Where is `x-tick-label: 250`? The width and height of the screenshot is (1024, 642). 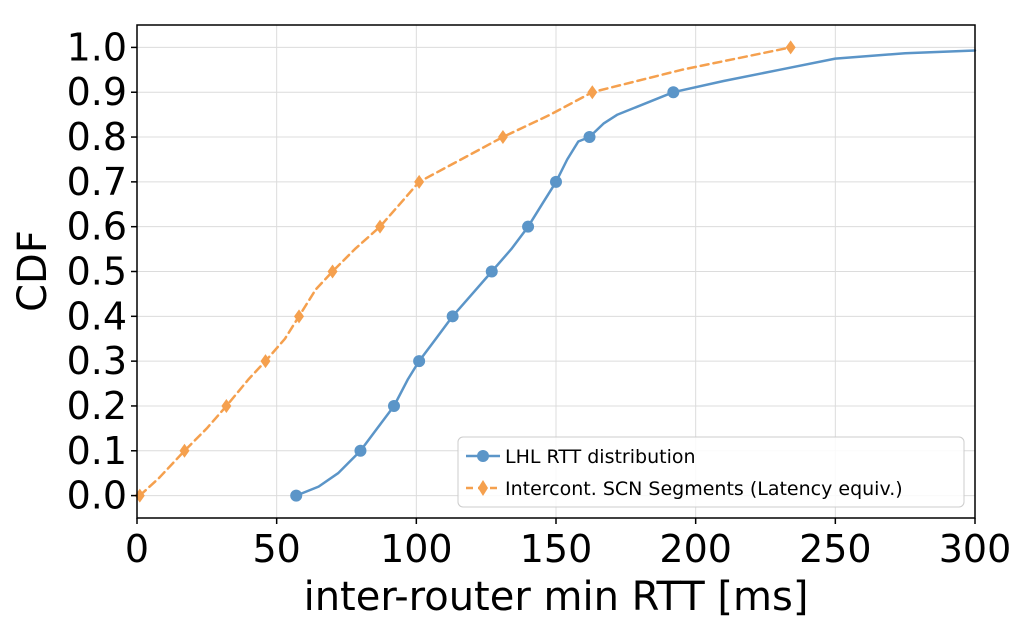 x-tick-label: 250 is located at coordinates (835, 549).